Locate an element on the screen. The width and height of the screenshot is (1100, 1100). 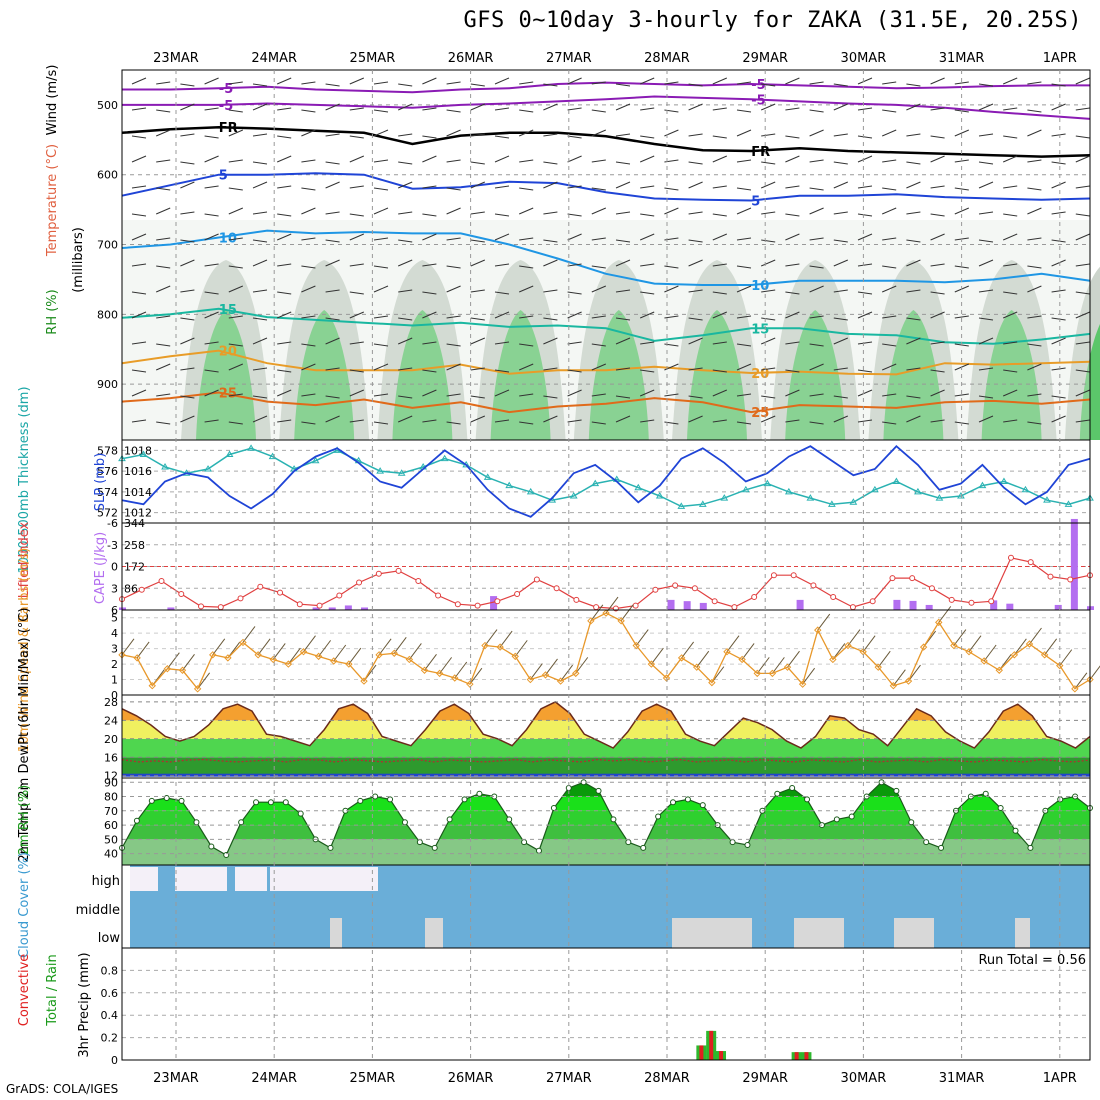
contour-label: 25 is located at coordinates (228, 394).